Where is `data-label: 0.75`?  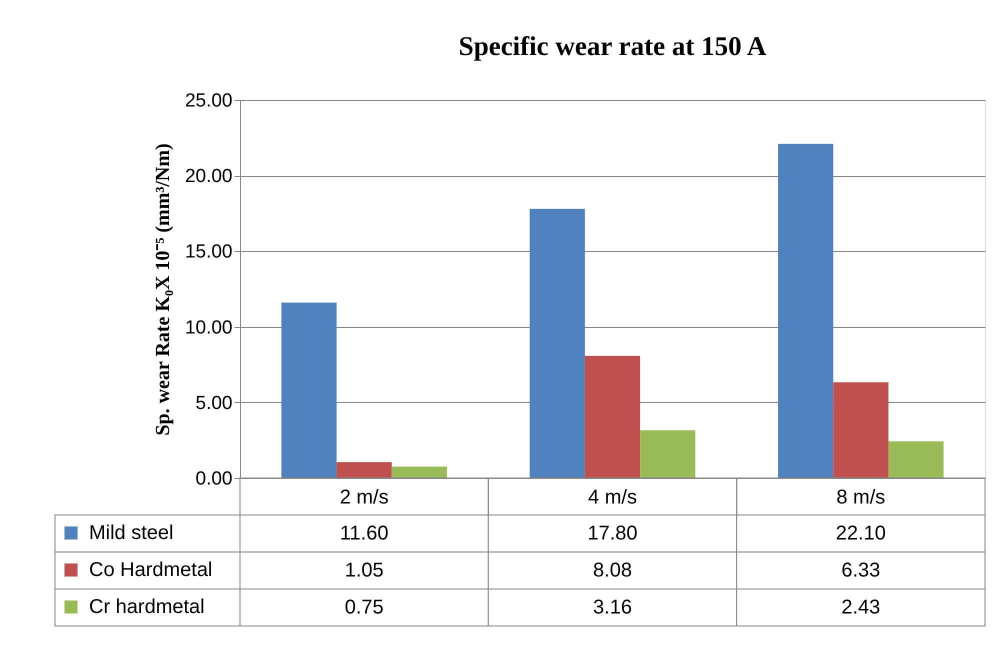 data-label: 0.75 is located at coordinates (364, 607).